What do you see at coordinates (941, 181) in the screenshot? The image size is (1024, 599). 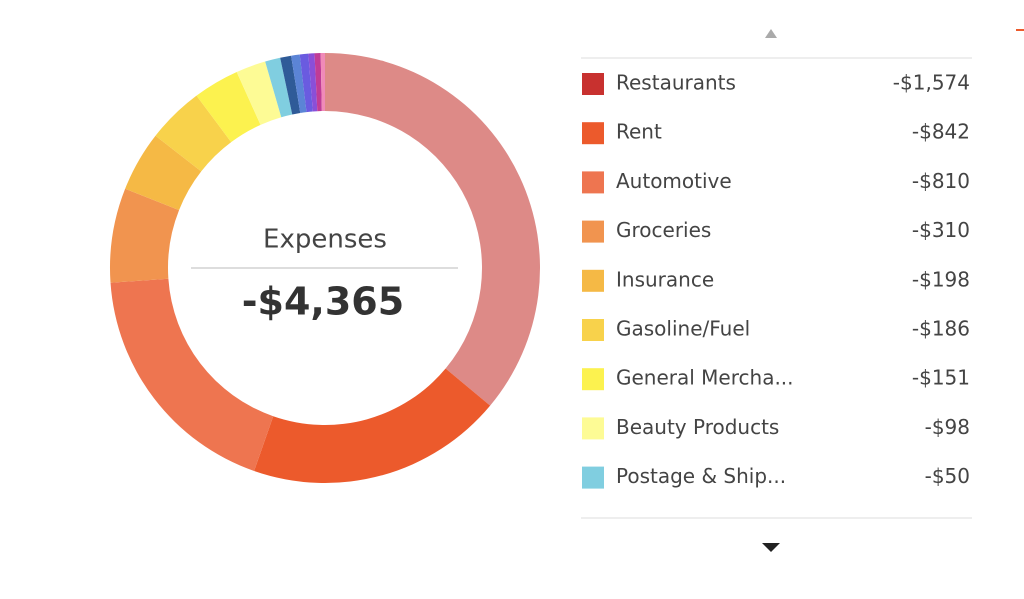 I see `legend-value: -$810` at bounding box center [941, 181].